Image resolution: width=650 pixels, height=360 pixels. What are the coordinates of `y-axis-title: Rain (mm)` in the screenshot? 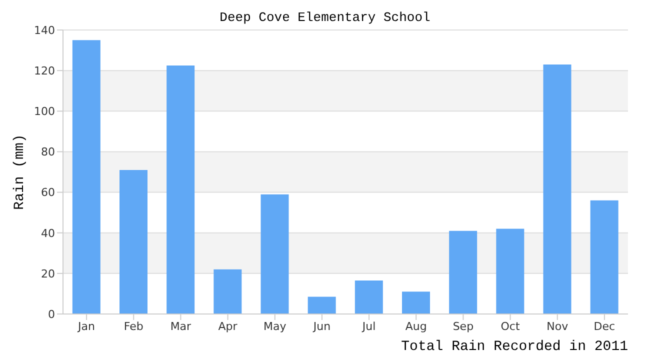 It's located at (20, 172).